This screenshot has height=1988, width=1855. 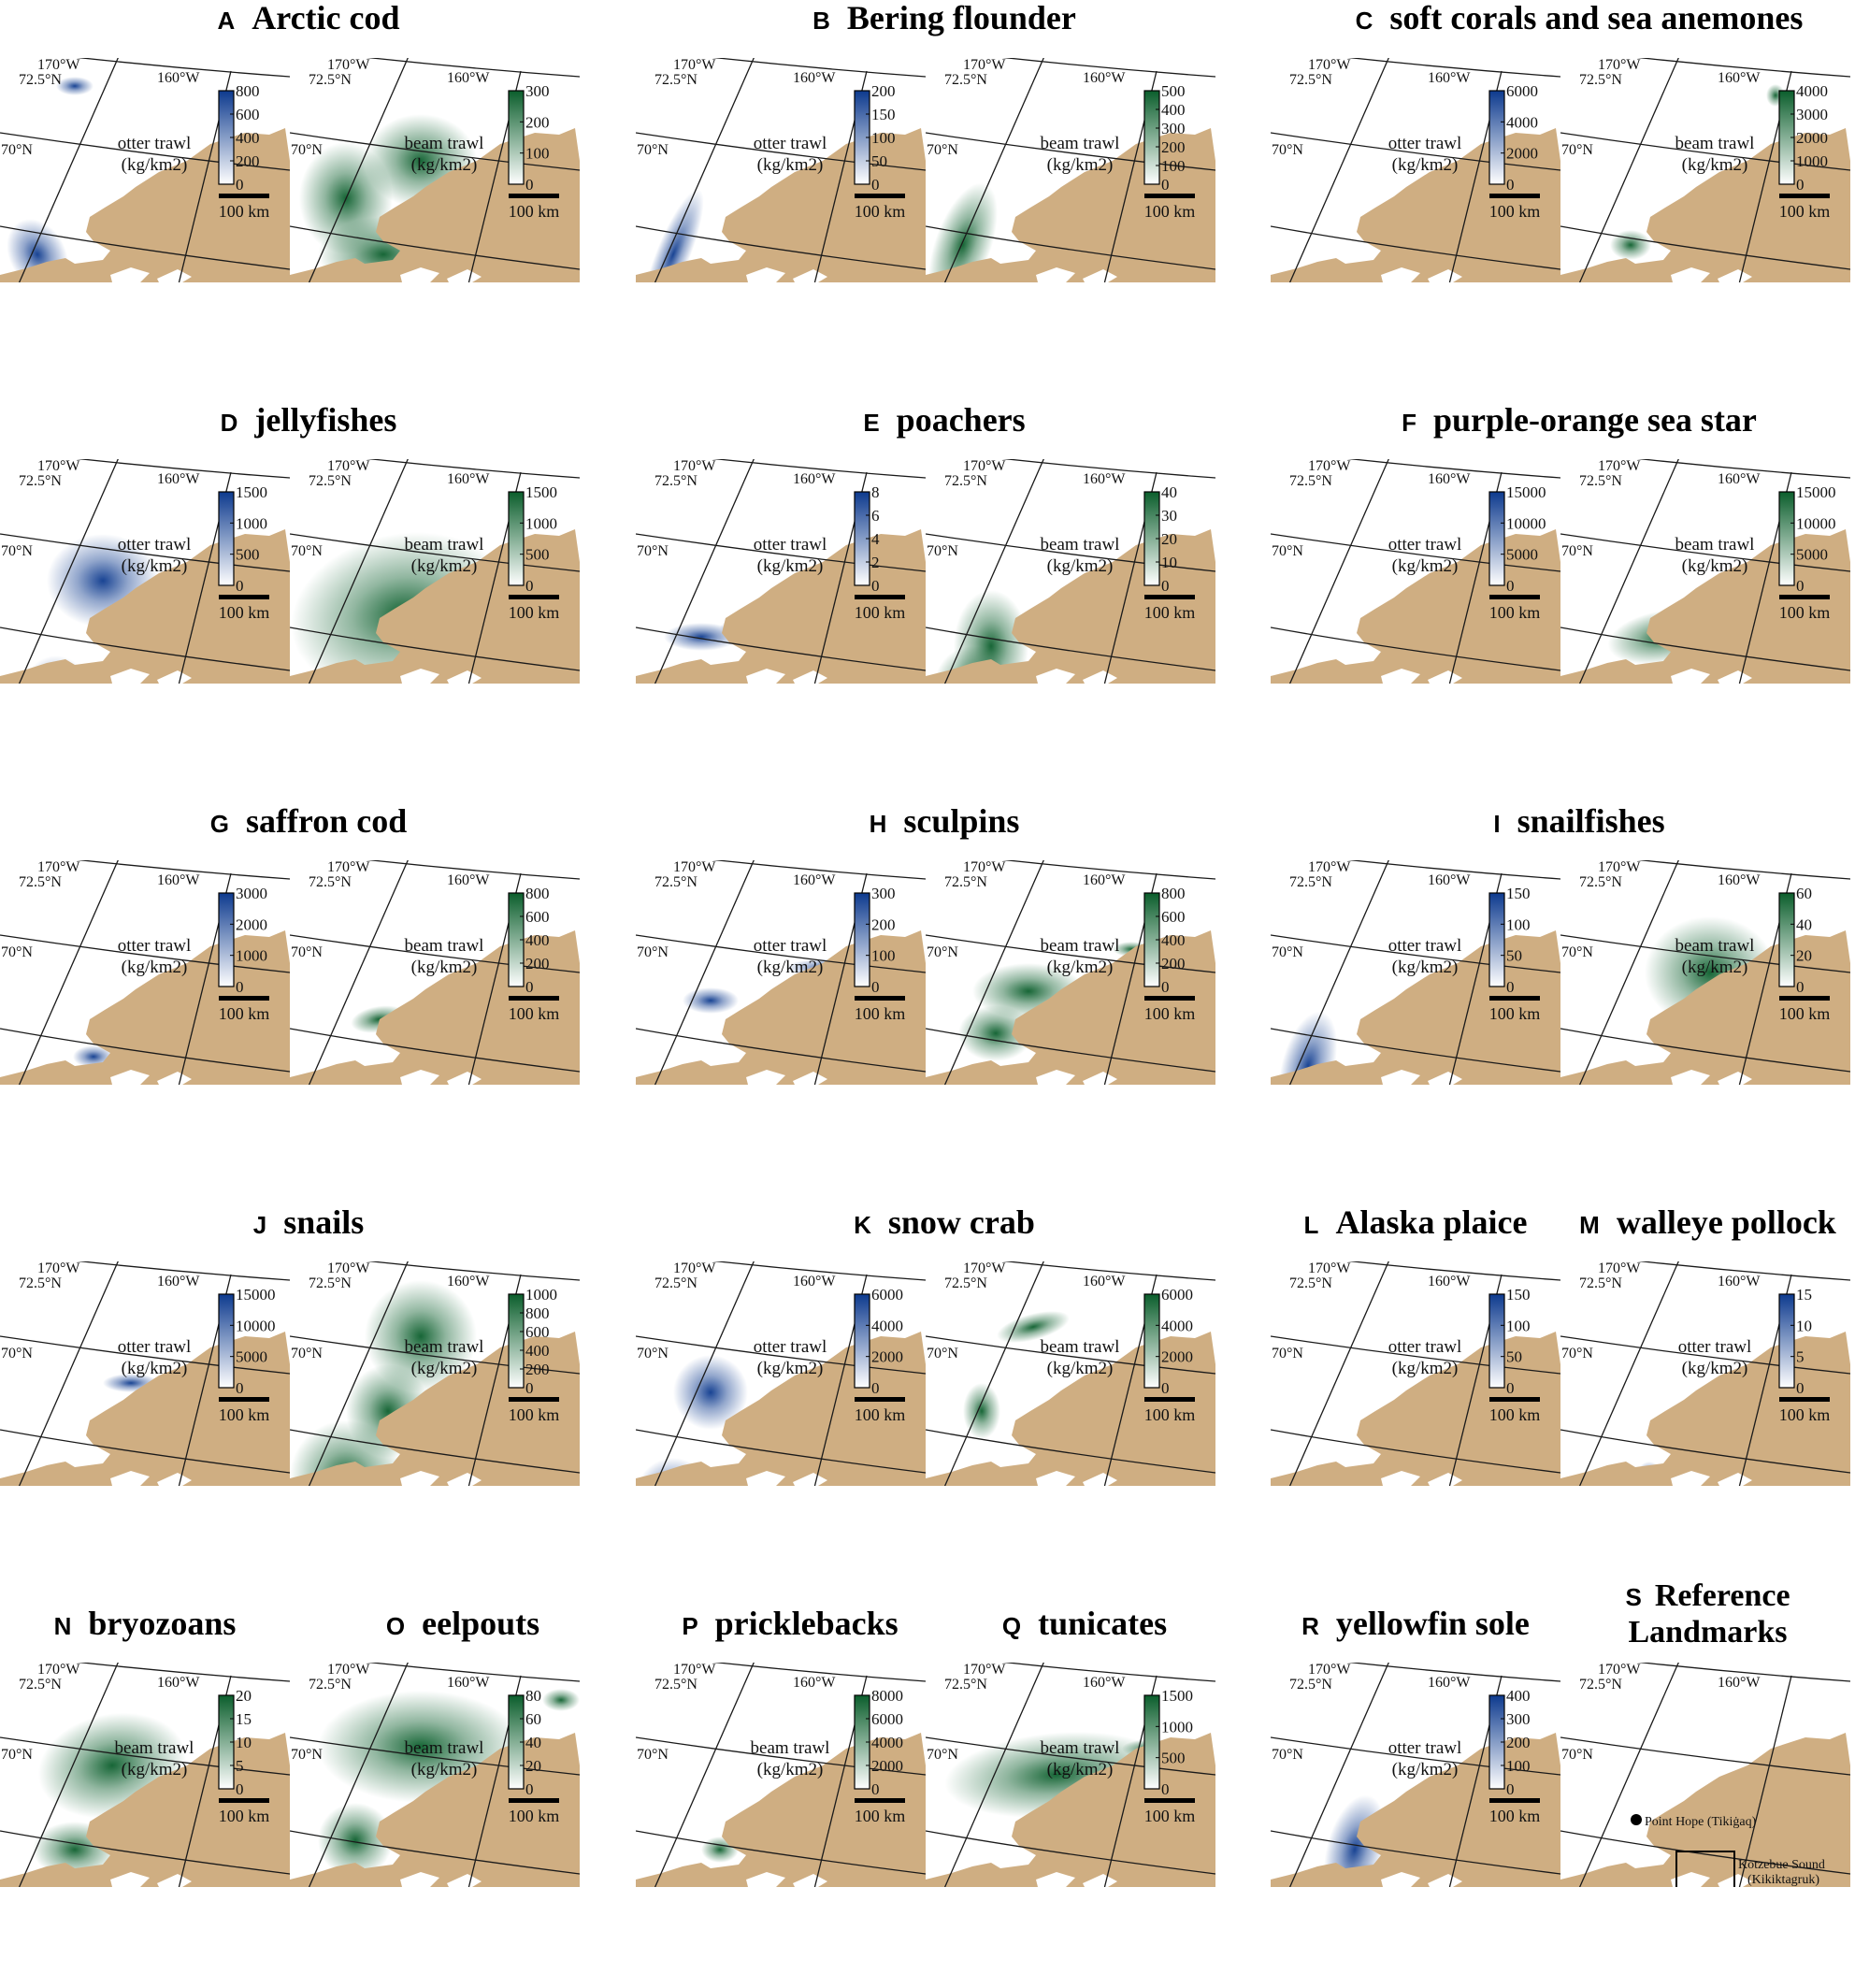 What do you see at coordinates (875, 492) in the screenshot?
I see `colorbar-tick-label: 8` at bounding box center [875, 492].